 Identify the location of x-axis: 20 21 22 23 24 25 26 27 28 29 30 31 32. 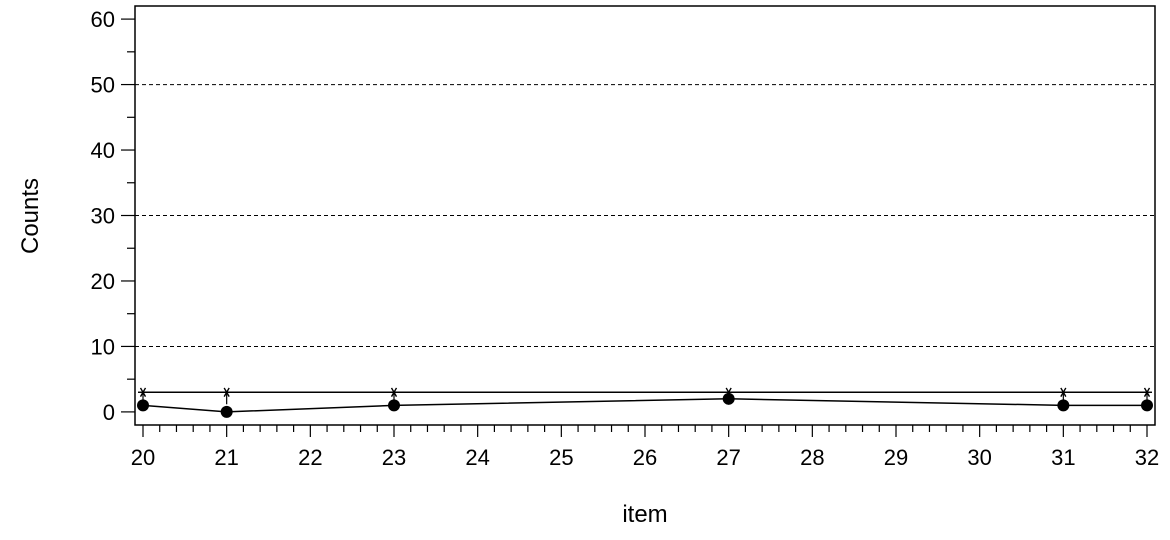
(645, 447).